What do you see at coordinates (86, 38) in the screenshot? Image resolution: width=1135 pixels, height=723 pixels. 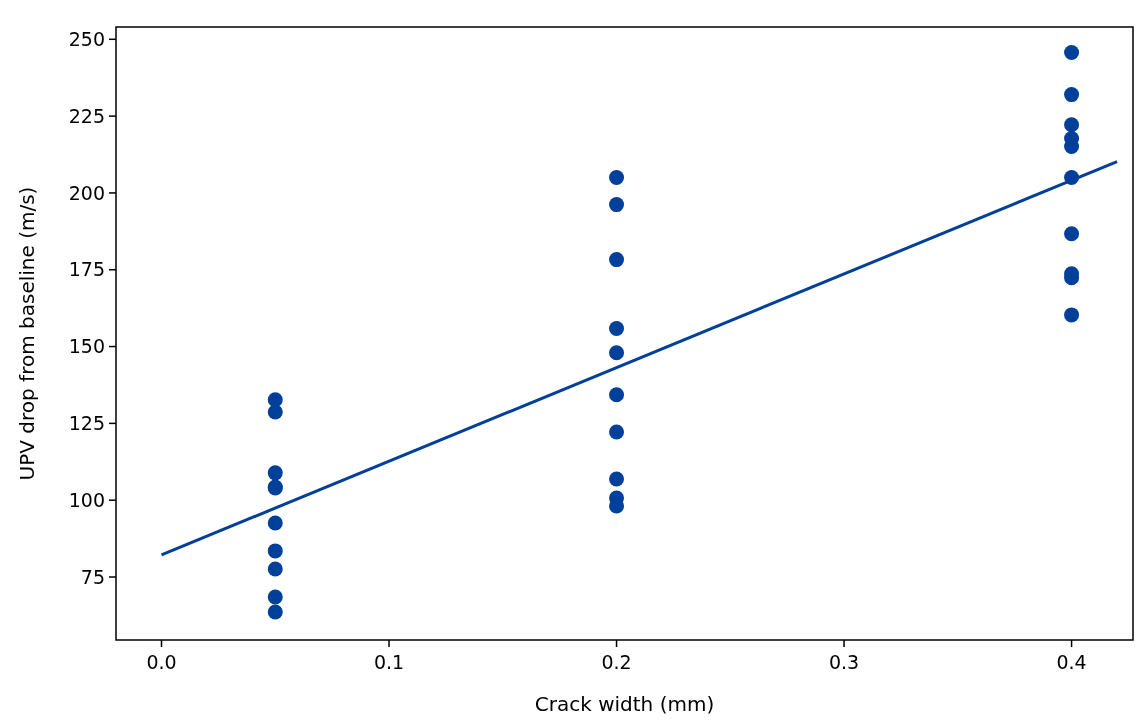 I see `y-tick-label: 250` at bounding box center [86, 38].